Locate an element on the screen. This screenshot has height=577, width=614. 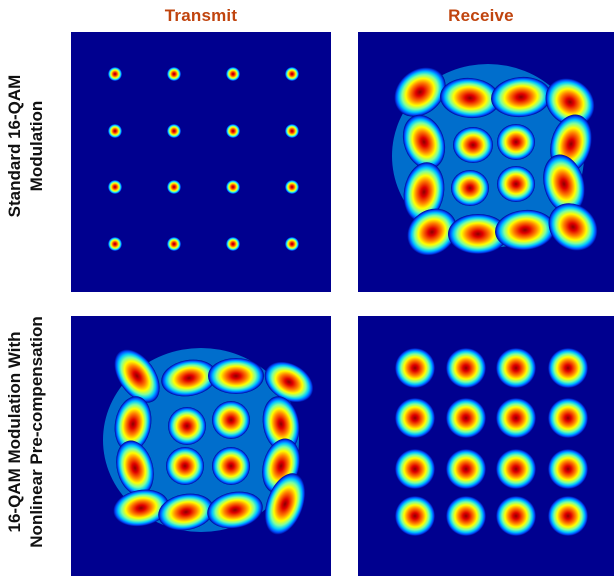
standard-row-title: Standard 16-QAM Modulation is located at coordinates (26, 146).